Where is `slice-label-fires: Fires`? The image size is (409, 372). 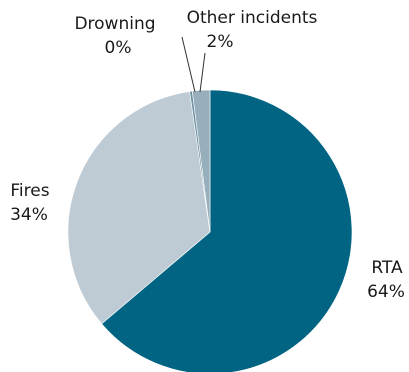 slice-label-fires: Fires is located at coordinates (29, 191).